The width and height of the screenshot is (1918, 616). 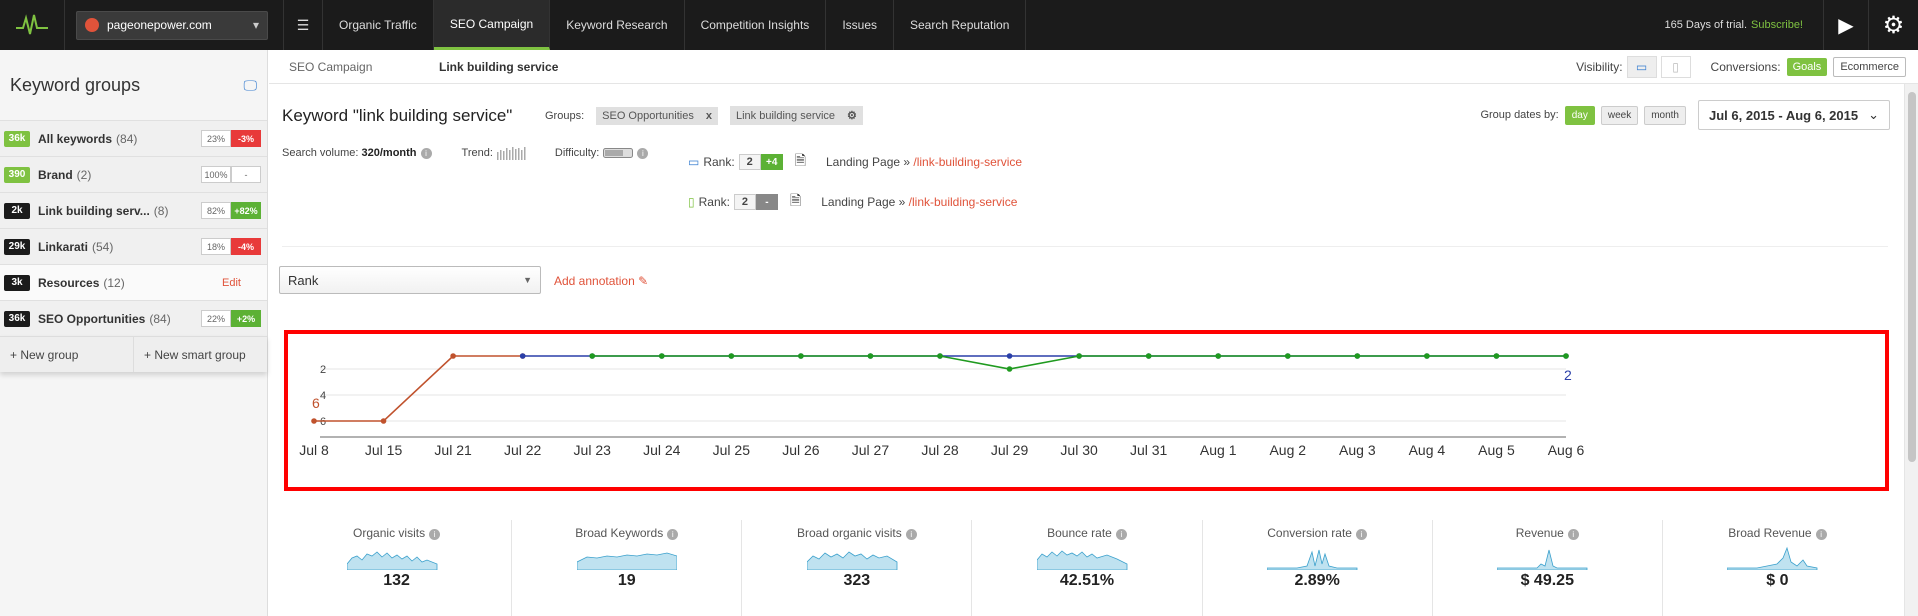 What do you see at coordinates (17, 138) in the screenshot?
I see `volume-badge: 36k` at bounding box center [17, 138].